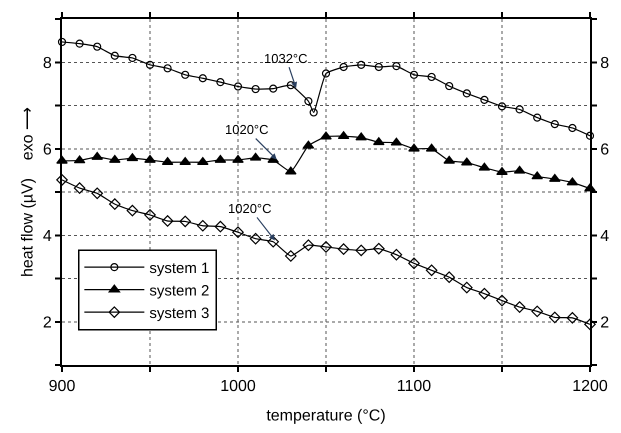 Image resolution: width=621 pixels, height=433 pixels. Describe the element at coordinates (605, 236) in the screenshot. I see `y2-tick-label: 4` at that location.